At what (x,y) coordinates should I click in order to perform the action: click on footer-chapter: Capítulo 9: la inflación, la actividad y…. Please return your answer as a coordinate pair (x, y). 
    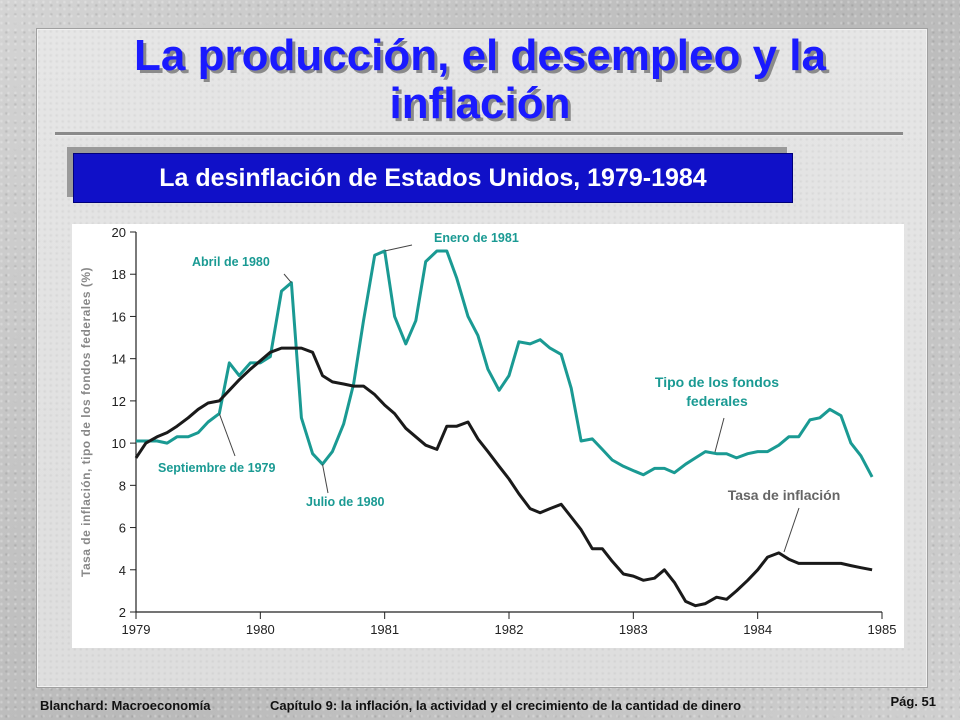
    Looking at the image, I should click on (506, 705).